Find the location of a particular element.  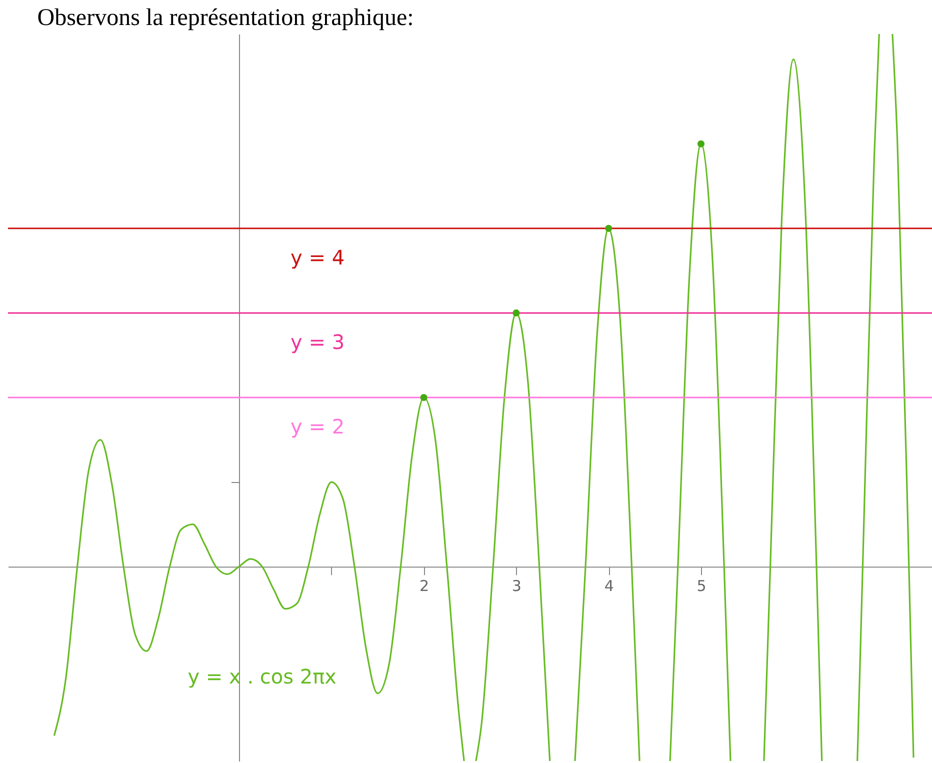

x-tick-label: 2 is located at coordinates (425, 586).